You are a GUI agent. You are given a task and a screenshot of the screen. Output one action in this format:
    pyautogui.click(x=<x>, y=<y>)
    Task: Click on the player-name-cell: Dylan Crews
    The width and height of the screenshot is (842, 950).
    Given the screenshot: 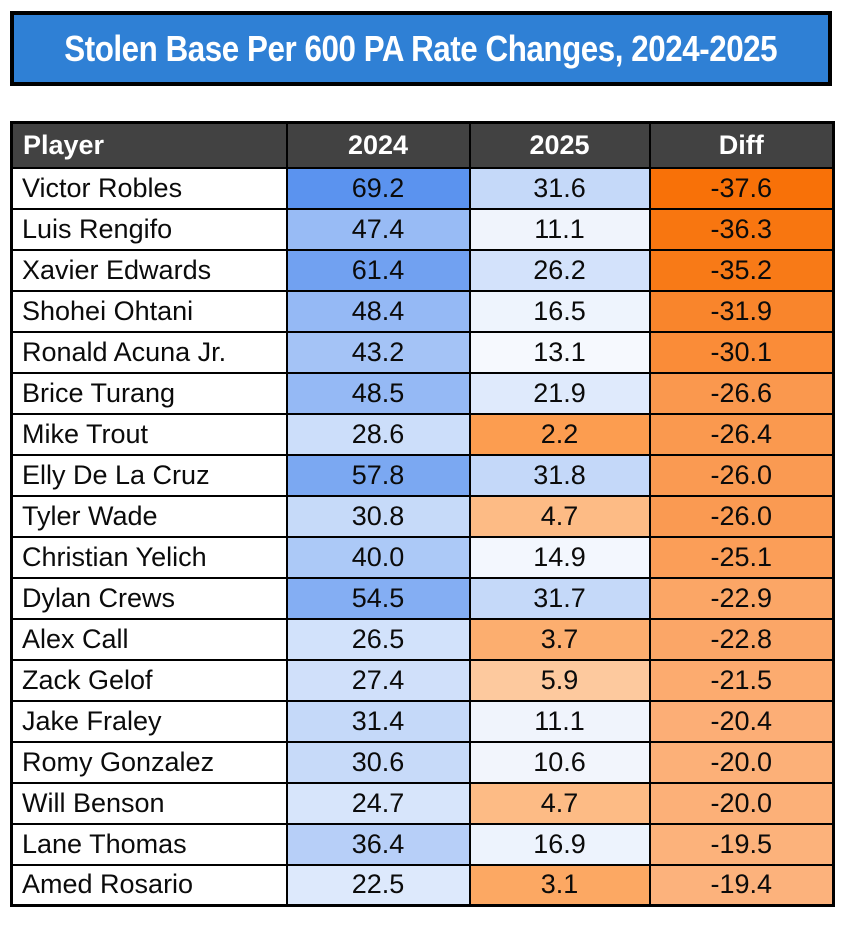 What is the action you would take?
    pyautogui.click(x=149, y=598)
    